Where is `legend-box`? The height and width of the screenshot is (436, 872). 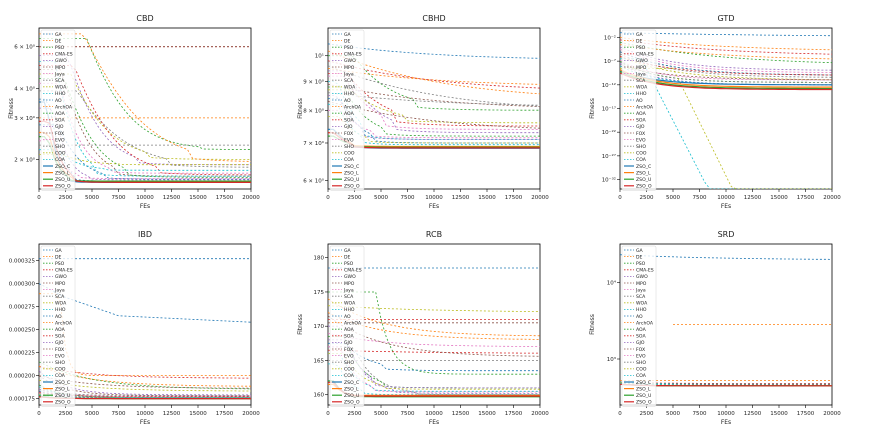
legend-box is located at coordinates (347, 110).